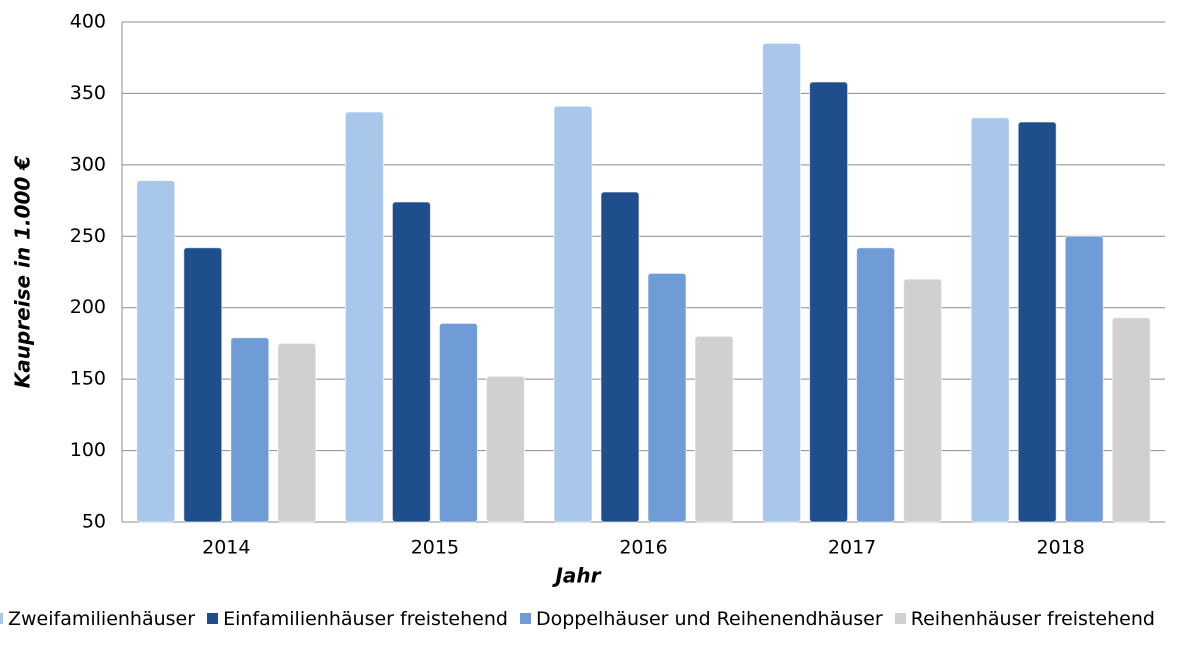 The height and width of the screenshot is (662, 1193). What do you see at coordinates (1061, 548) in the screenshot?
I see `x-tick-label: 2018` at bounding box center [1061, 548].